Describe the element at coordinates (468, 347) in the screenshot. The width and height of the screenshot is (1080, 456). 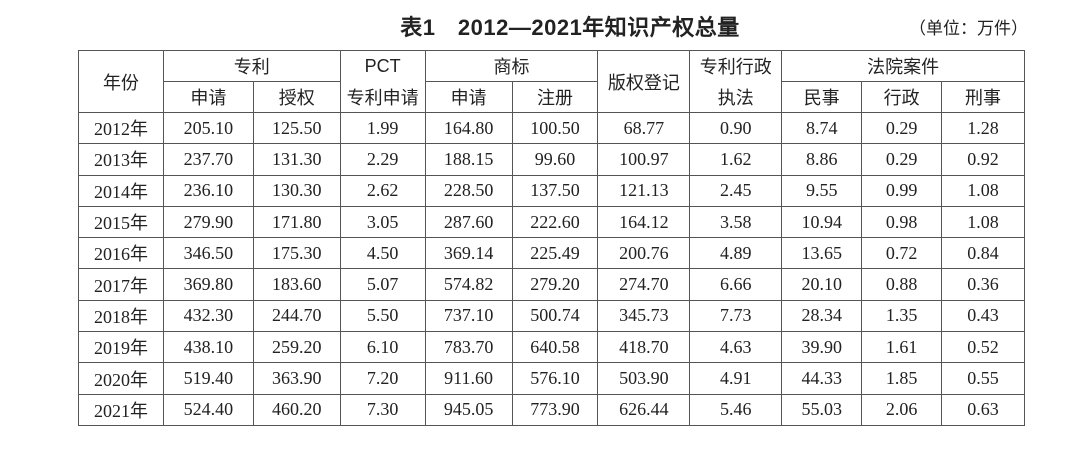
I see `value-cell: 783.70` at that location.